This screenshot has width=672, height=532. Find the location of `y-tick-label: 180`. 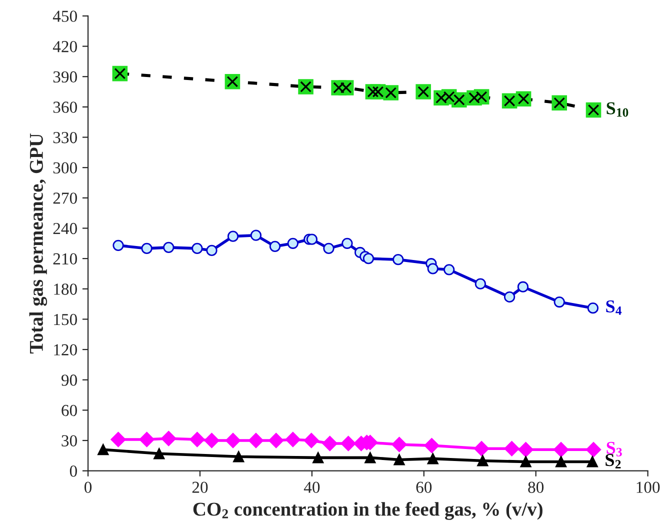

y-tick-label: 180 is located at coordinates (65, 289).